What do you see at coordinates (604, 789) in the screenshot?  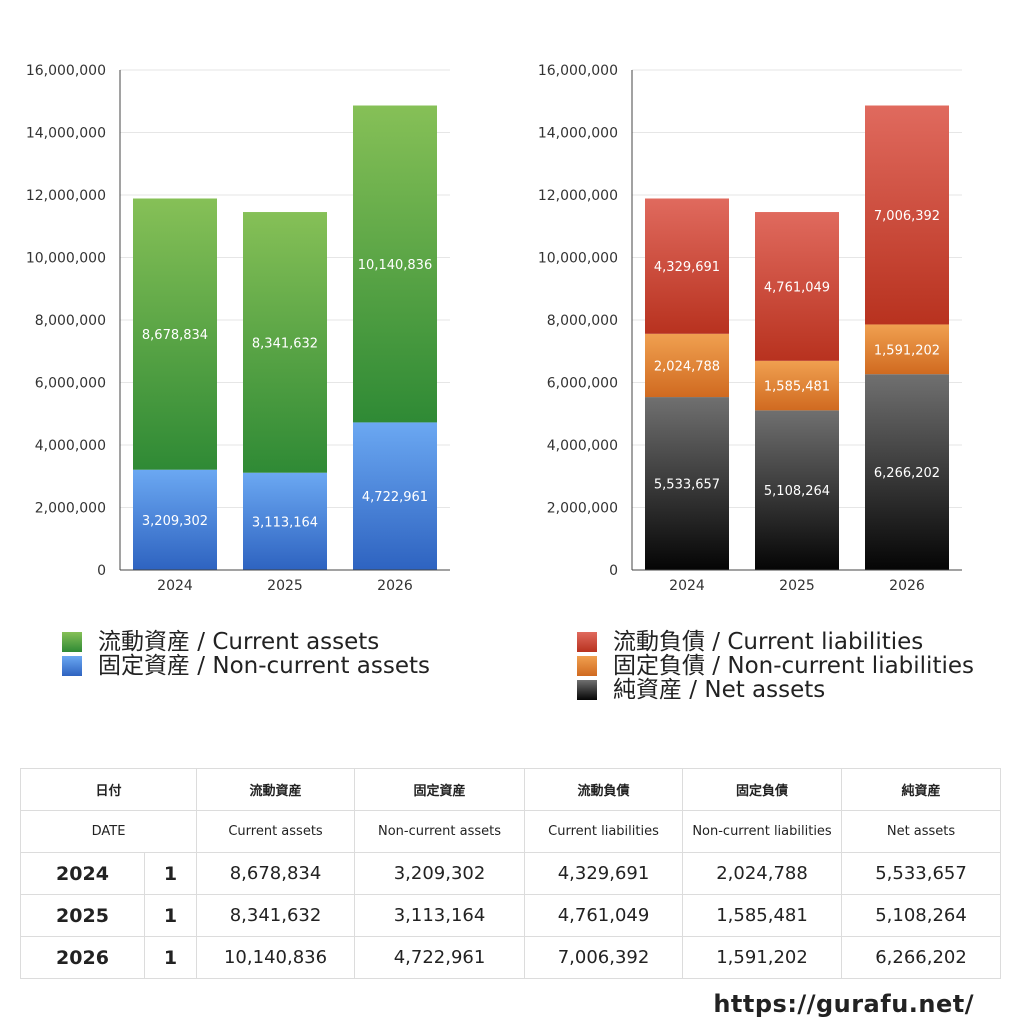 I see `header-current-liabilities: 流動負債` at bounding box center [604, 789].